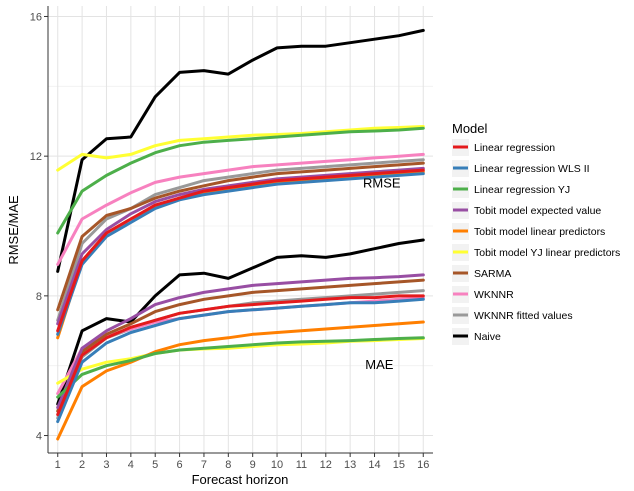  Describe the element at coordinates (379, 364) in the screenshot. I see `annotation-label: MAE` at that location.